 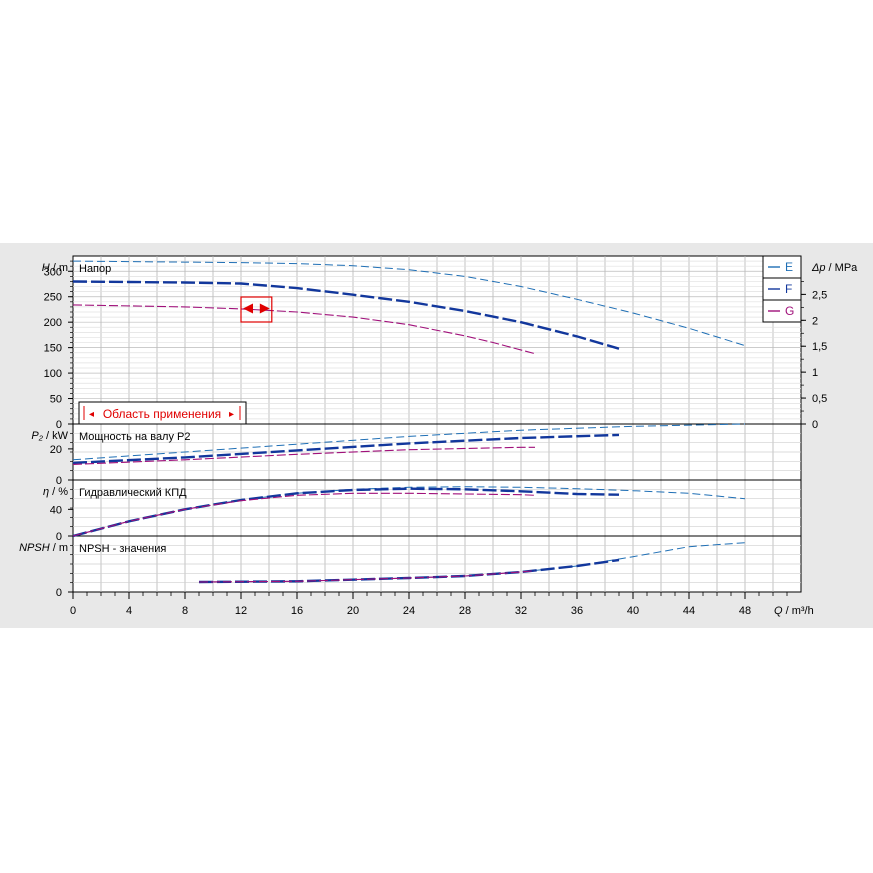 I want to click on x-tick-label: 8, so click(x=185, y=611).